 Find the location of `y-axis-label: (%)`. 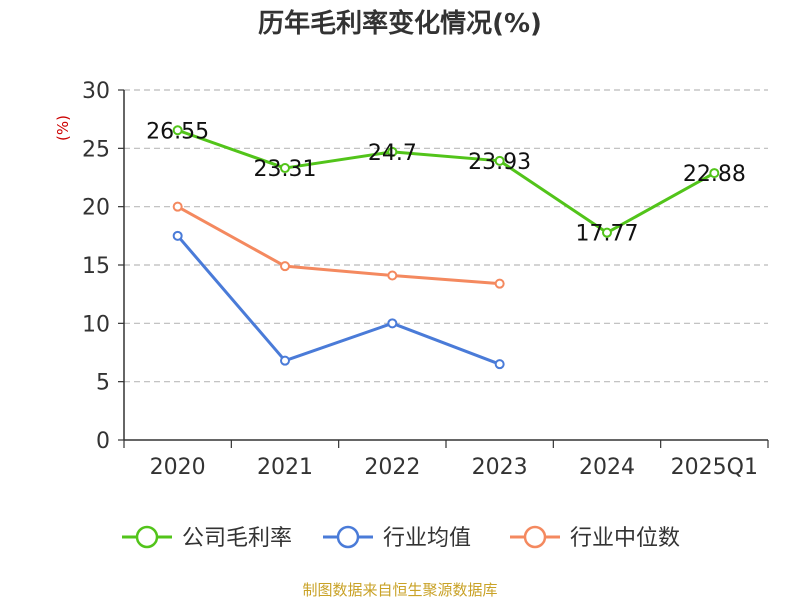

y-axis-label: (%) is located at coordinates (63, 128).